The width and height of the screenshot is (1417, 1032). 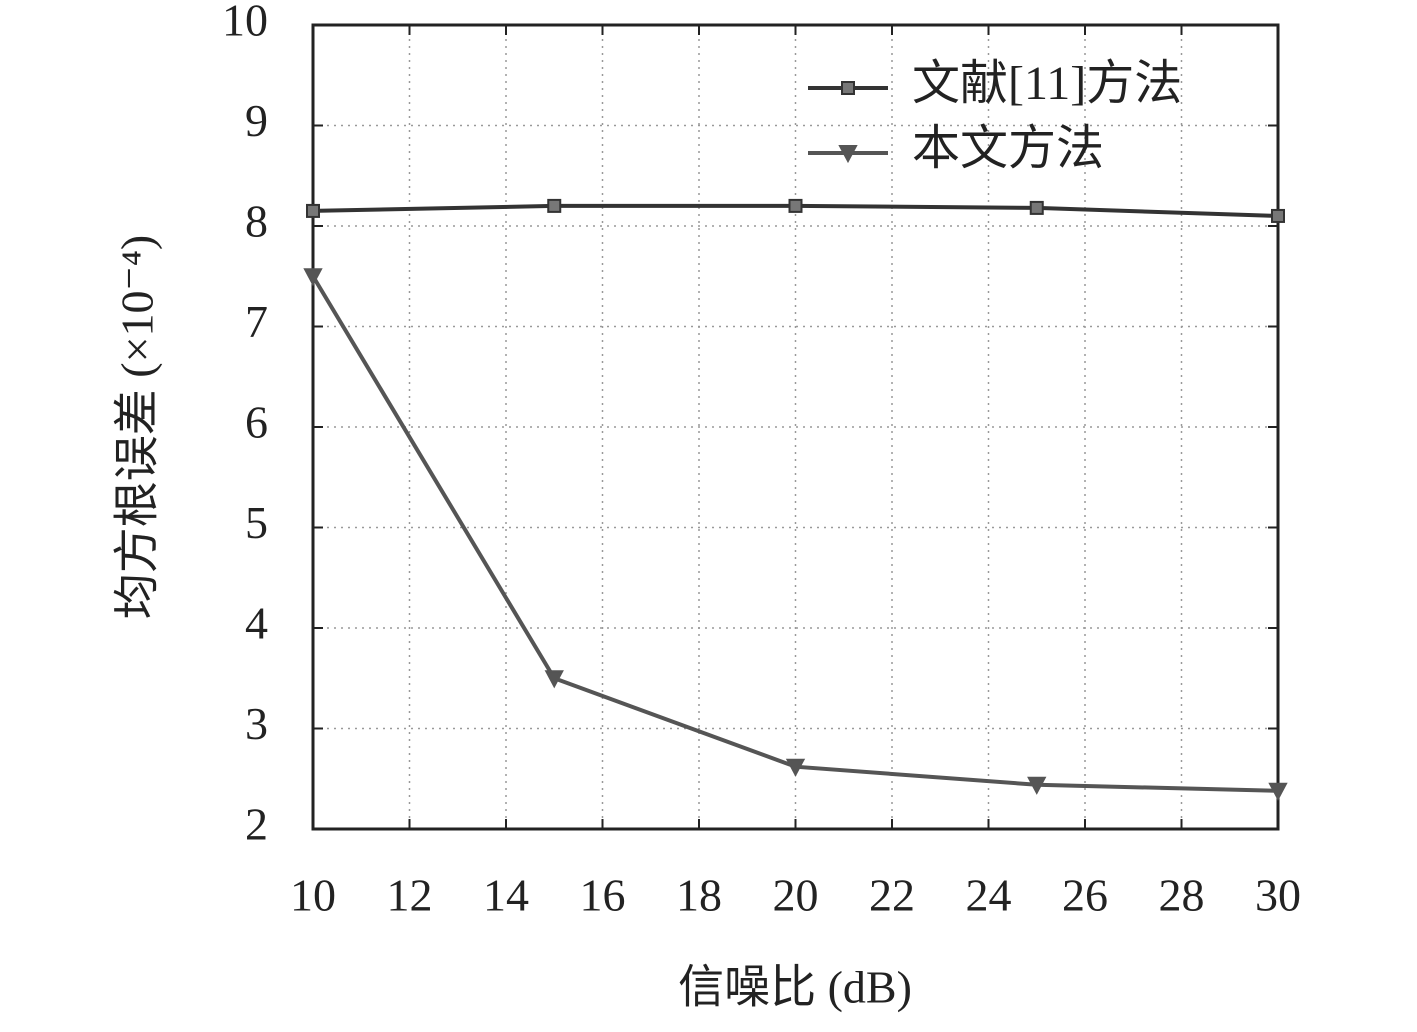 I want to click on y-tick-label: 9, so click(x=256, y=120).